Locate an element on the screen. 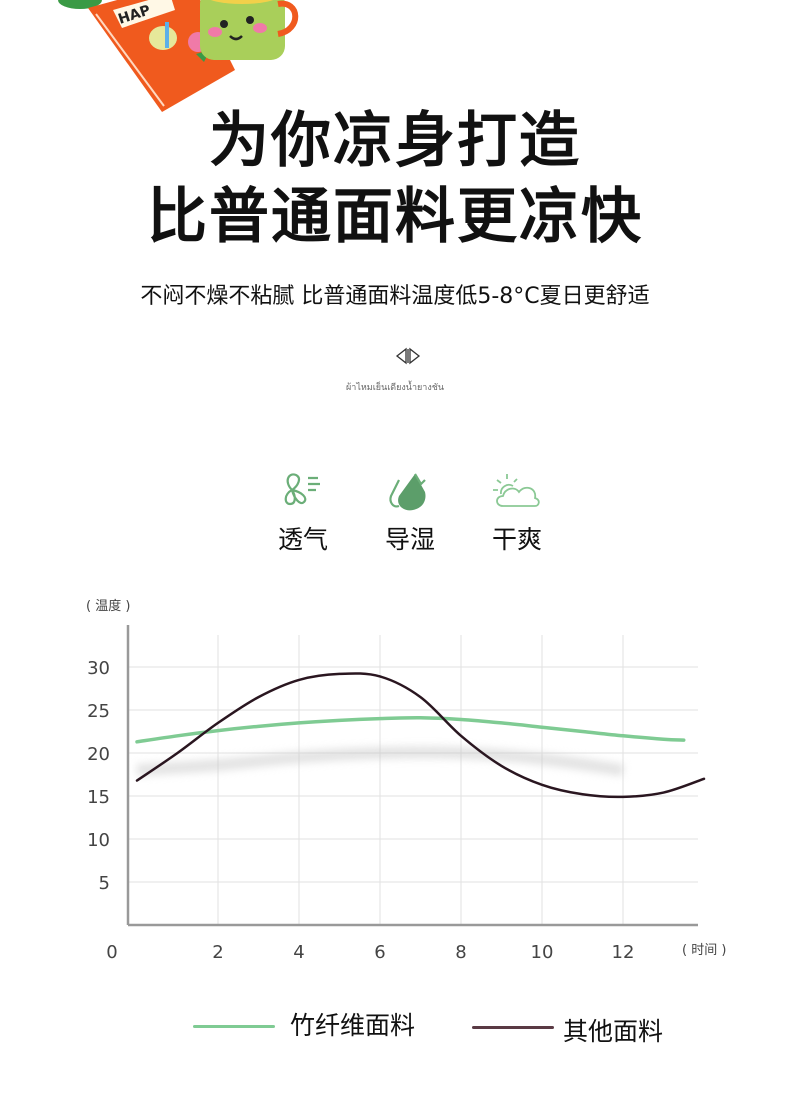 The height and width of the screenshot is (1103, 790). book-mug-illustration: HAP is located at coordinates (178, 56).